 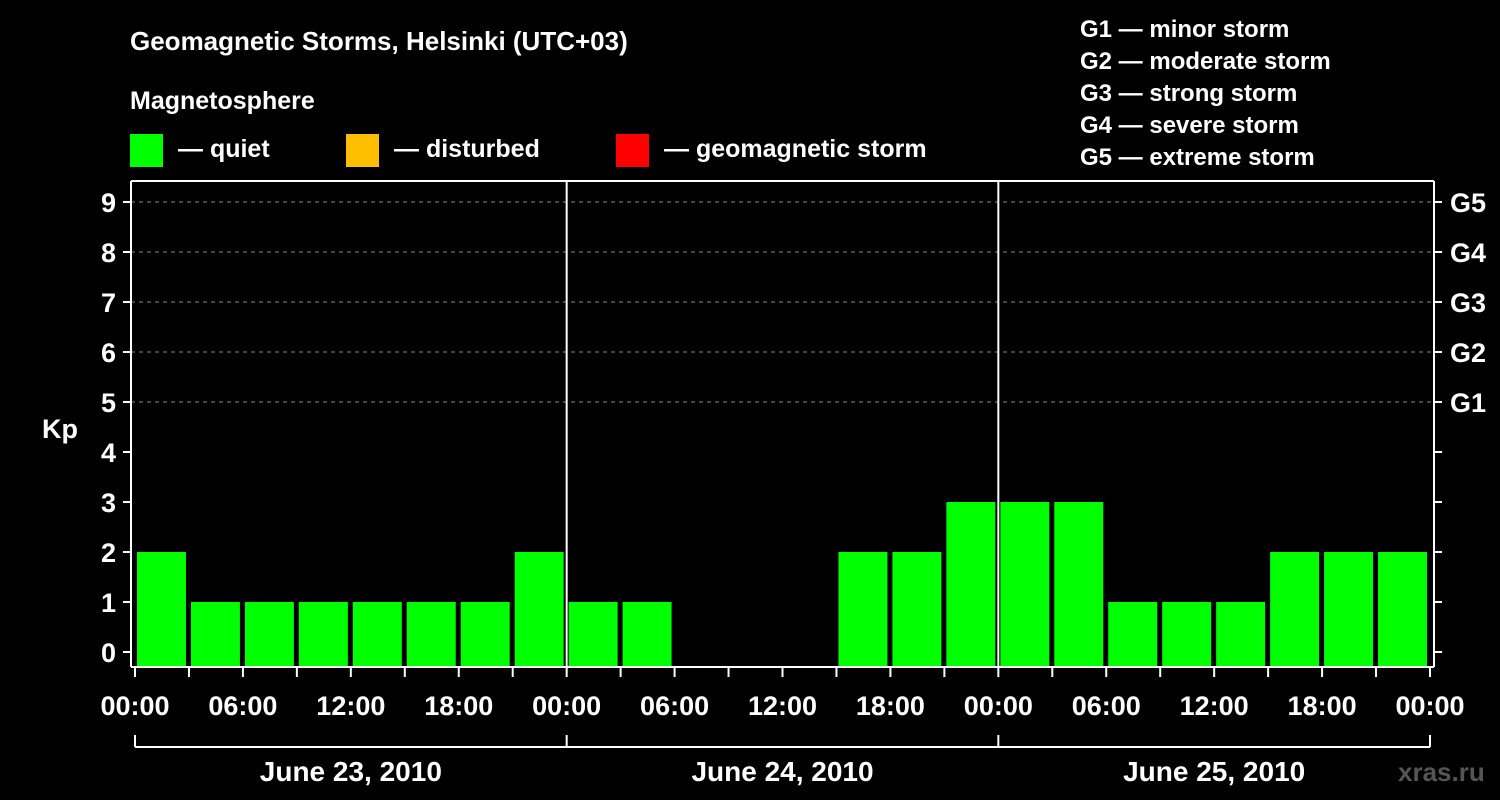 What do you see at coordinates (1205, 61) in the screenshot?
I see `storm-scale-g2: G2 — moderate storm` at bounding box center [1205, 61].